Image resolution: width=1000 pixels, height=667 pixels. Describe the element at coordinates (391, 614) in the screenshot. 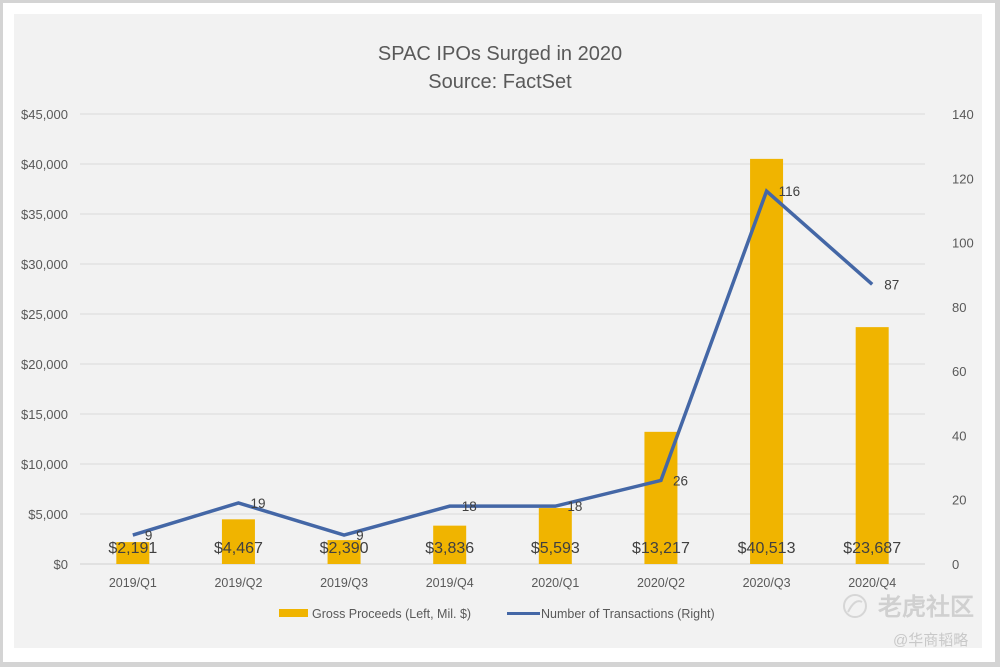

I see `legend-label-bar: Gross Proceeds (Left, Mil. $)` at that location.